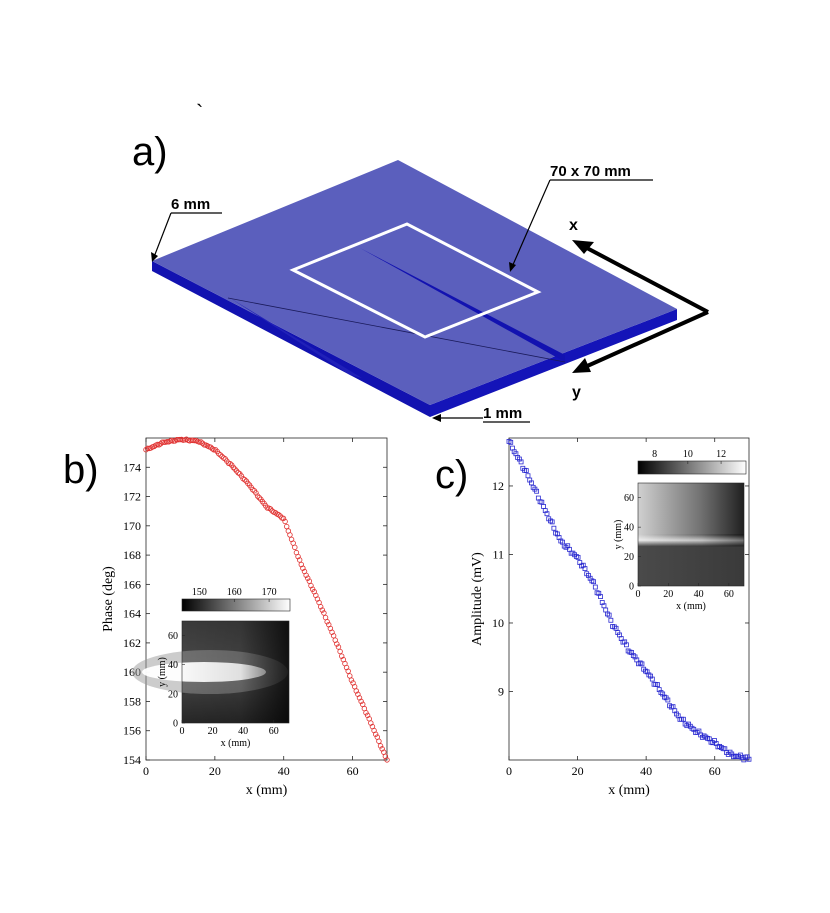 The height and width of the screenshot is (913, 830). Describe the element at coordinates (721, 454) in the screenshot. I see `colorbar-tick-label: 12` at that location.